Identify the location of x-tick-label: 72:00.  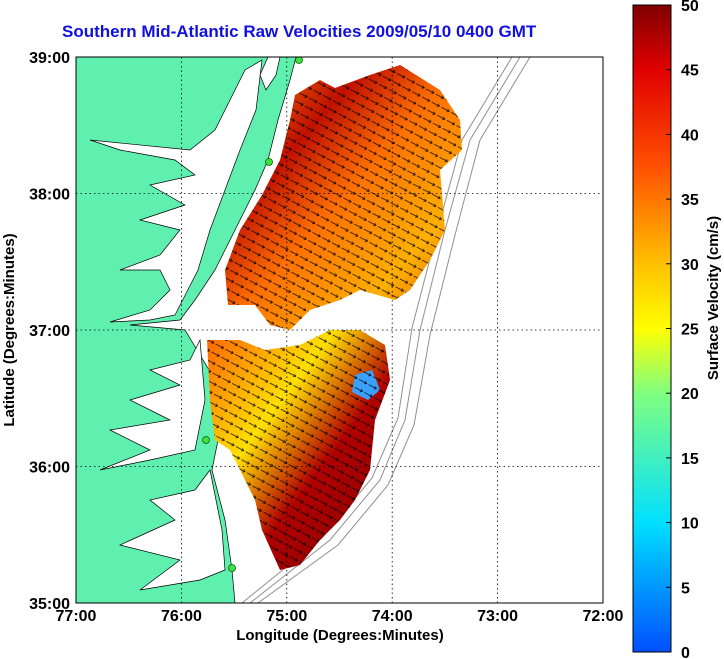
(603, 616).